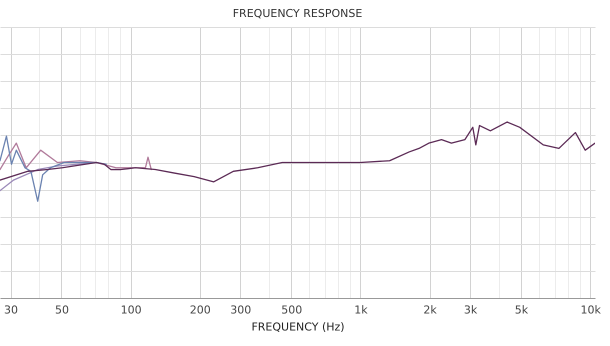 The image size is (610, 346). Describe the element at coordinates (591, 310) in the screenshot. I see `x-tick-label: 10k` at that location.